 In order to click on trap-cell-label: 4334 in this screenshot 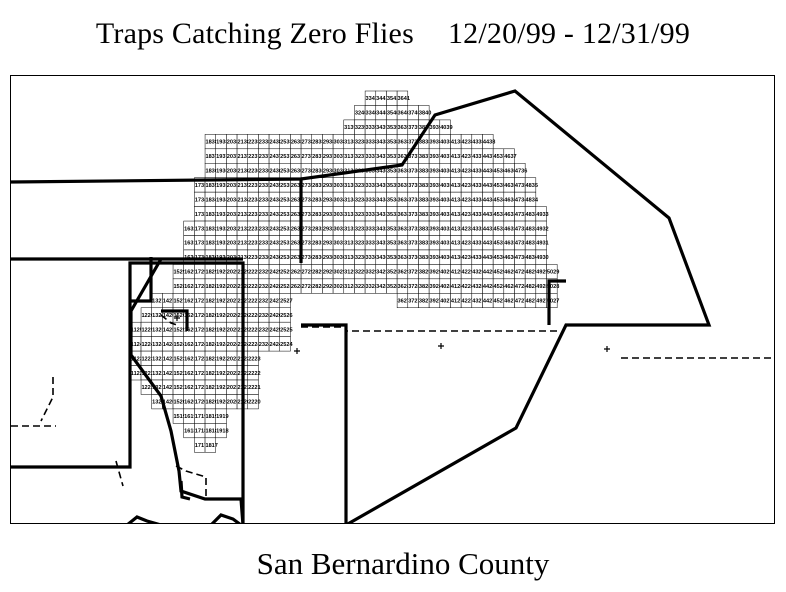, I will do `click(478, 200)`.